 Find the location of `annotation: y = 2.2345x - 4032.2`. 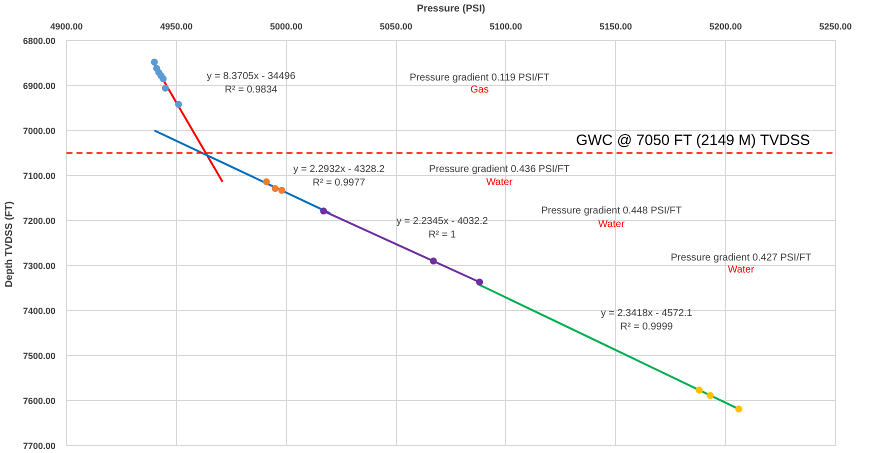

annotation: y = 2.2345x - 4032.2 is located at coordinates (442, 221).